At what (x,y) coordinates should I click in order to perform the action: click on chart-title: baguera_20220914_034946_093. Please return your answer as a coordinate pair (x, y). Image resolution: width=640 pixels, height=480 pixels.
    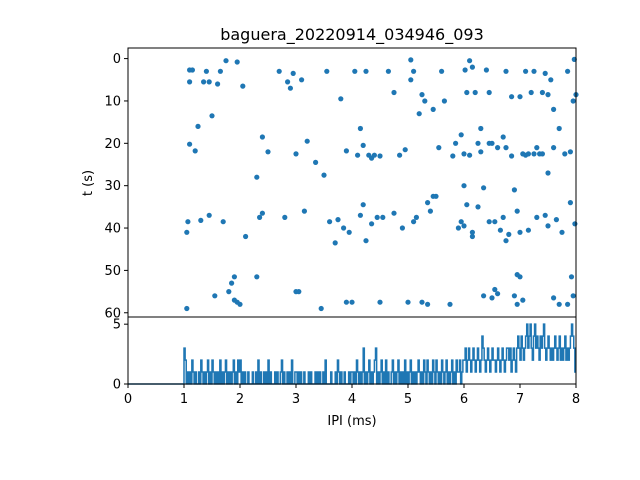
    Looking at the image, I should click on (352, 35).